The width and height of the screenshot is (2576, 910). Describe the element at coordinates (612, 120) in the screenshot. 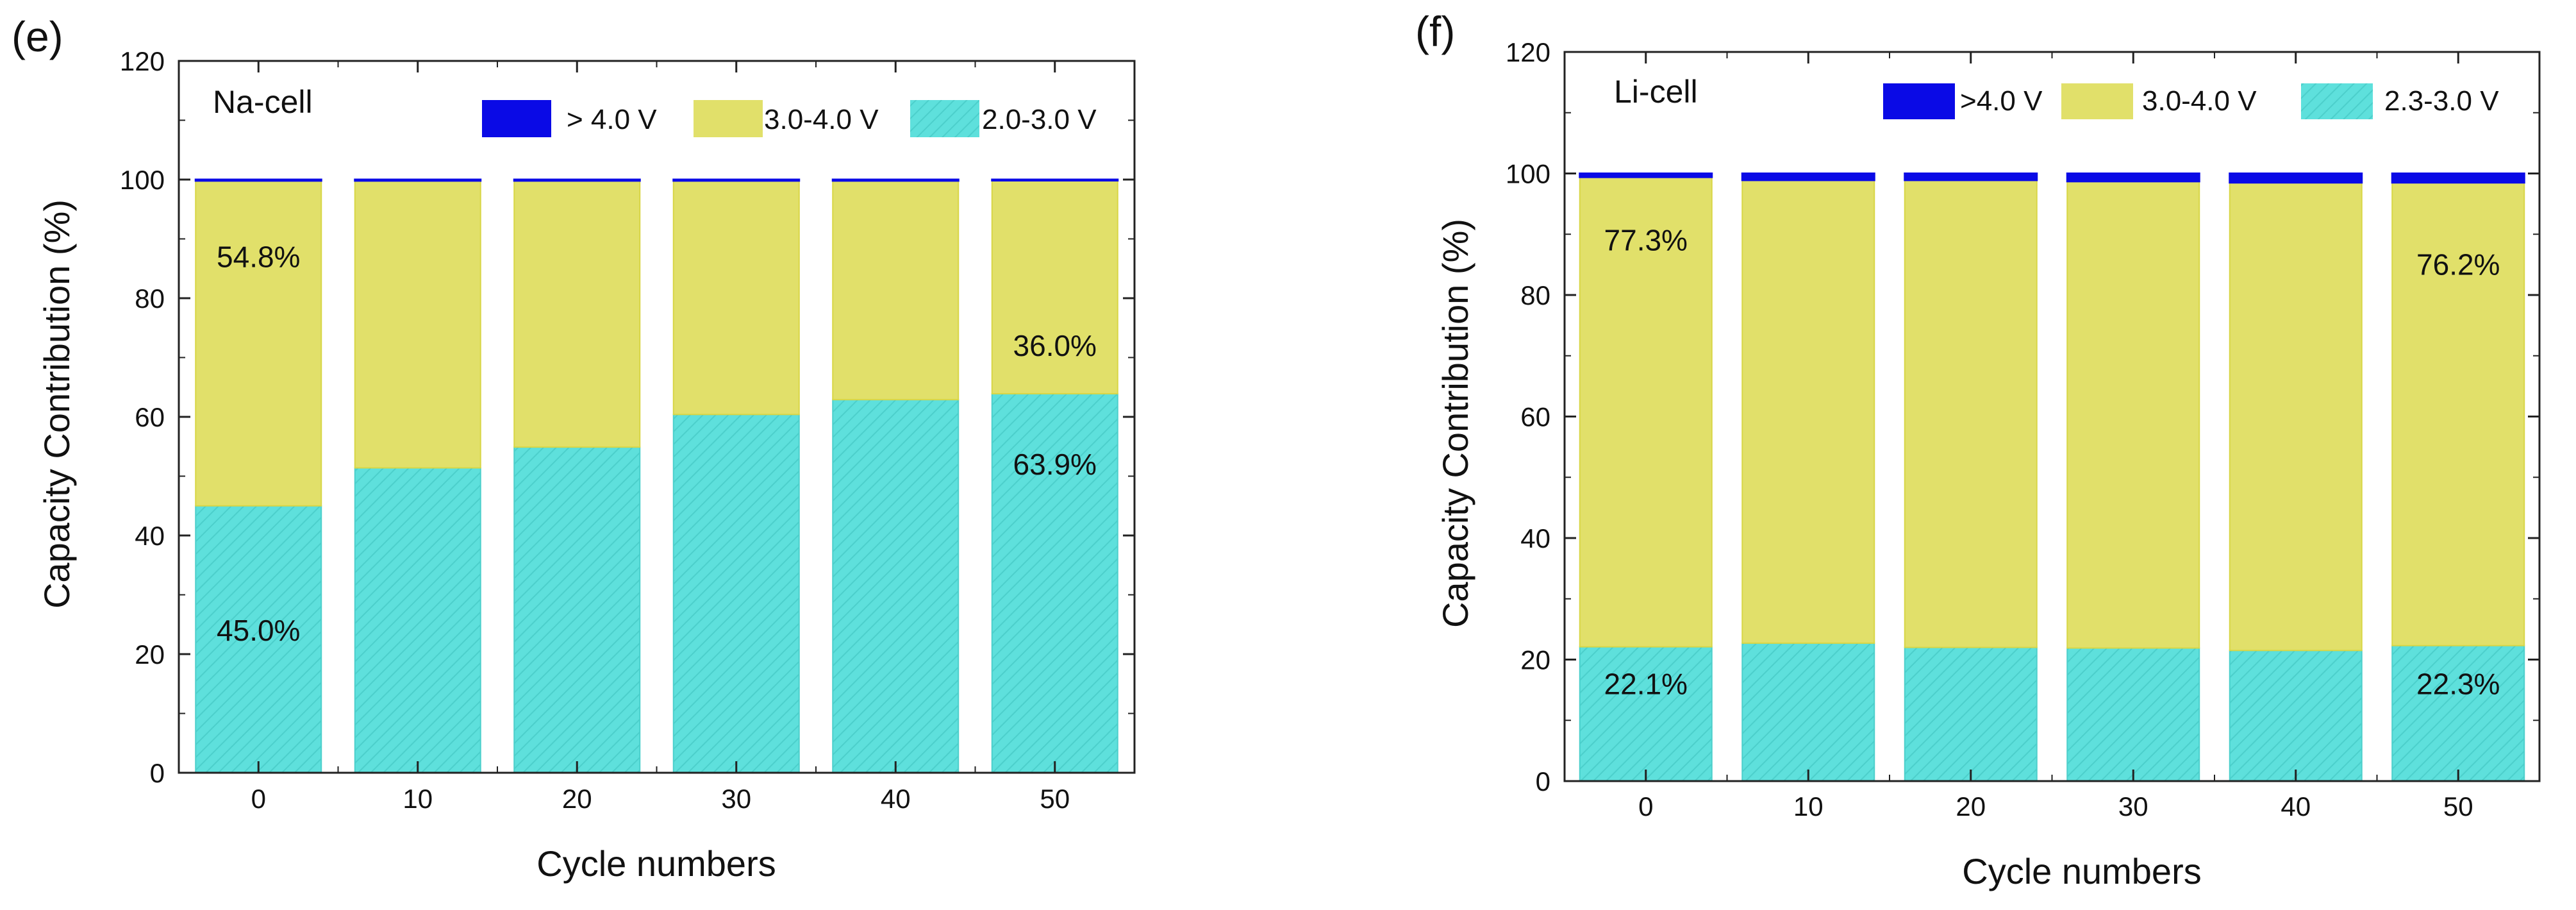

I see `legend-label-above-4v: > 4.0 V` at that location.